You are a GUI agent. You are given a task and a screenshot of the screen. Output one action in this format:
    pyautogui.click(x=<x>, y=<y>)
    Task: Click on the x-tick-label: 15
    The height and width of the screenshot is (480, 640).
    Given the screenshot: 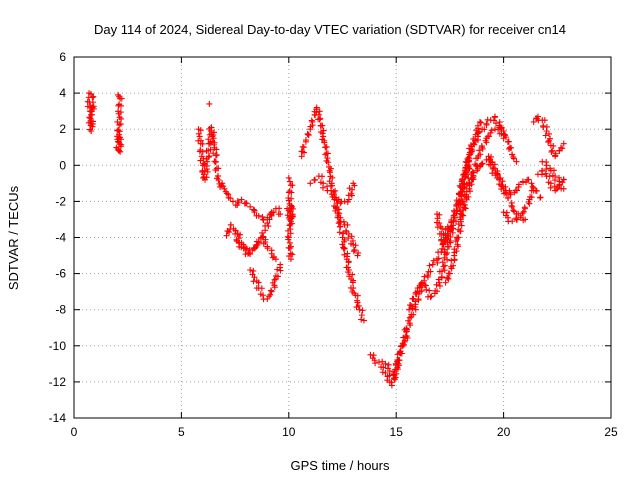 What is the action you would take?
    pyautogui.click(x=397, y=432)
    